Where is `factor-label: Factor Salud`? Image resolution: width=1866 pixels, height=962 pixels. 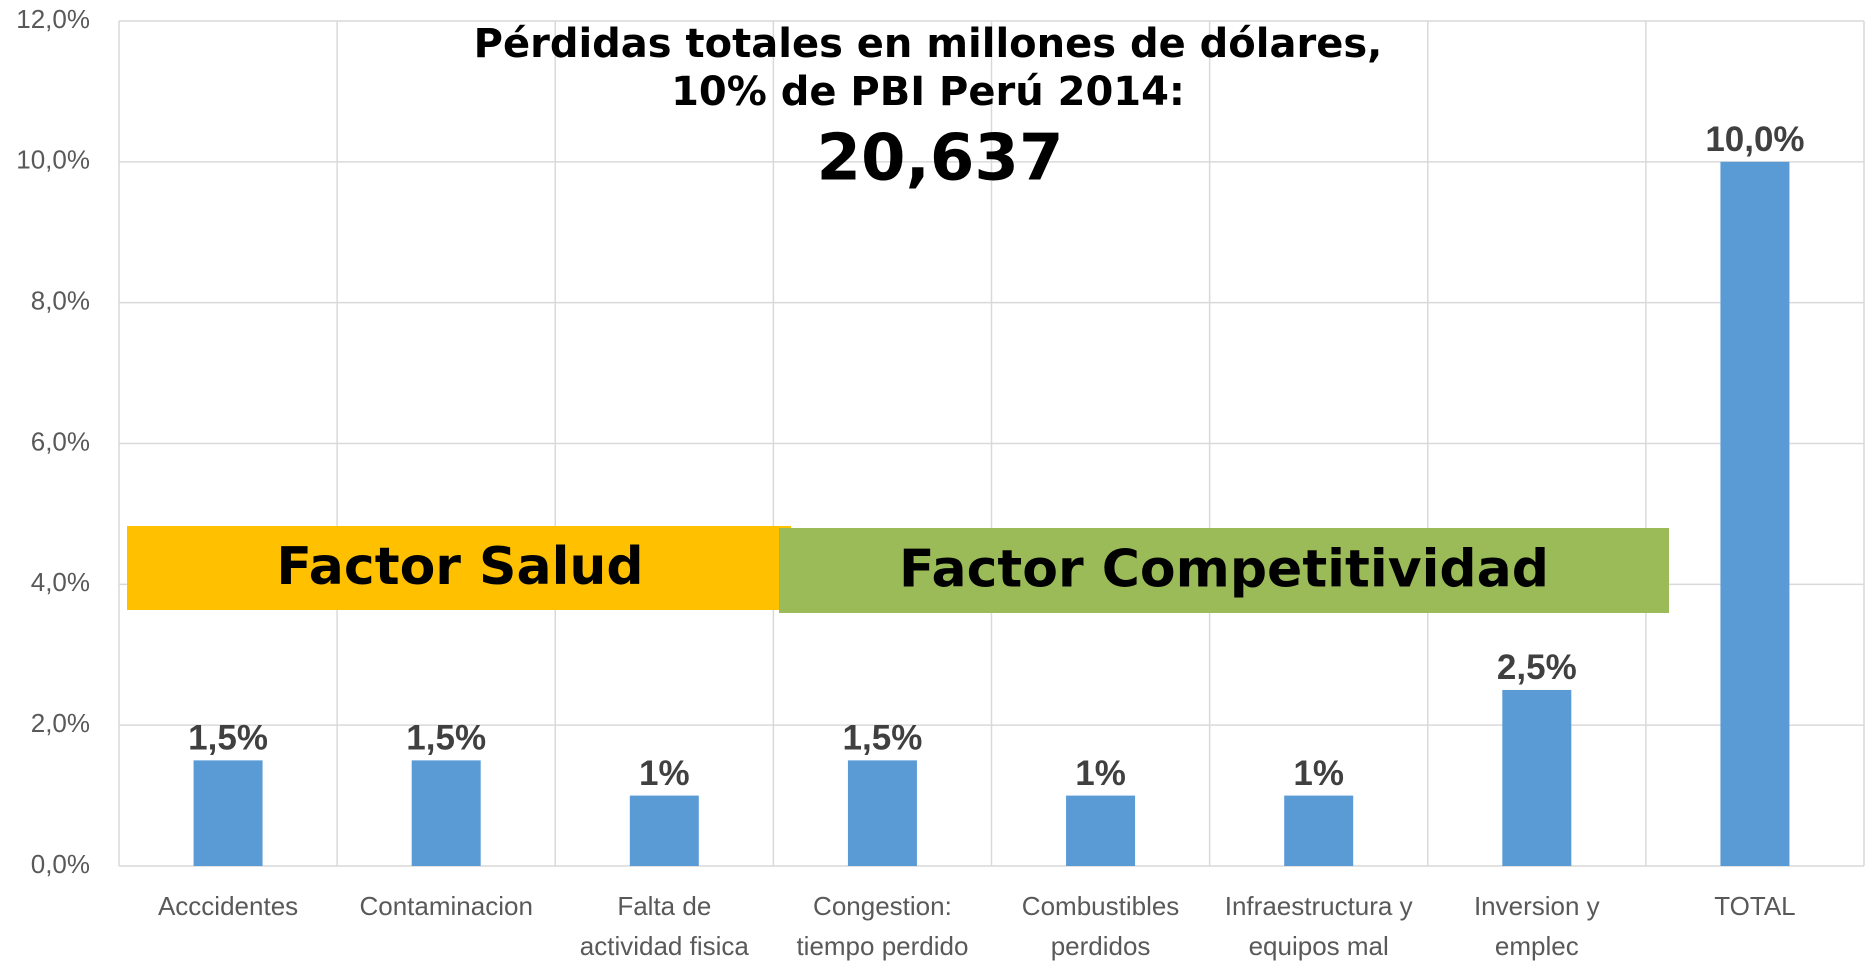
factor-label: Factor Salud is located at coordinates (459, 567).